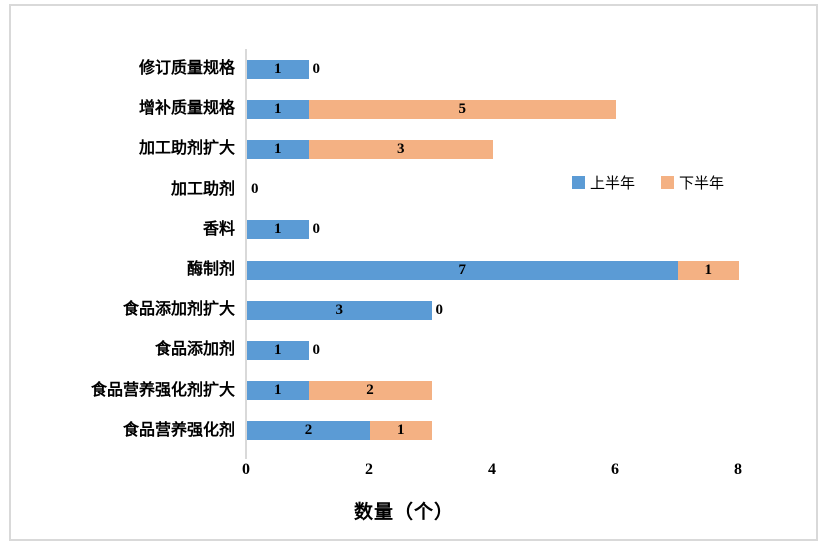 The width and height of the screenshot is (827, 548). I want to click on category-label: 食品添加剂扩大, so click(178, 310).